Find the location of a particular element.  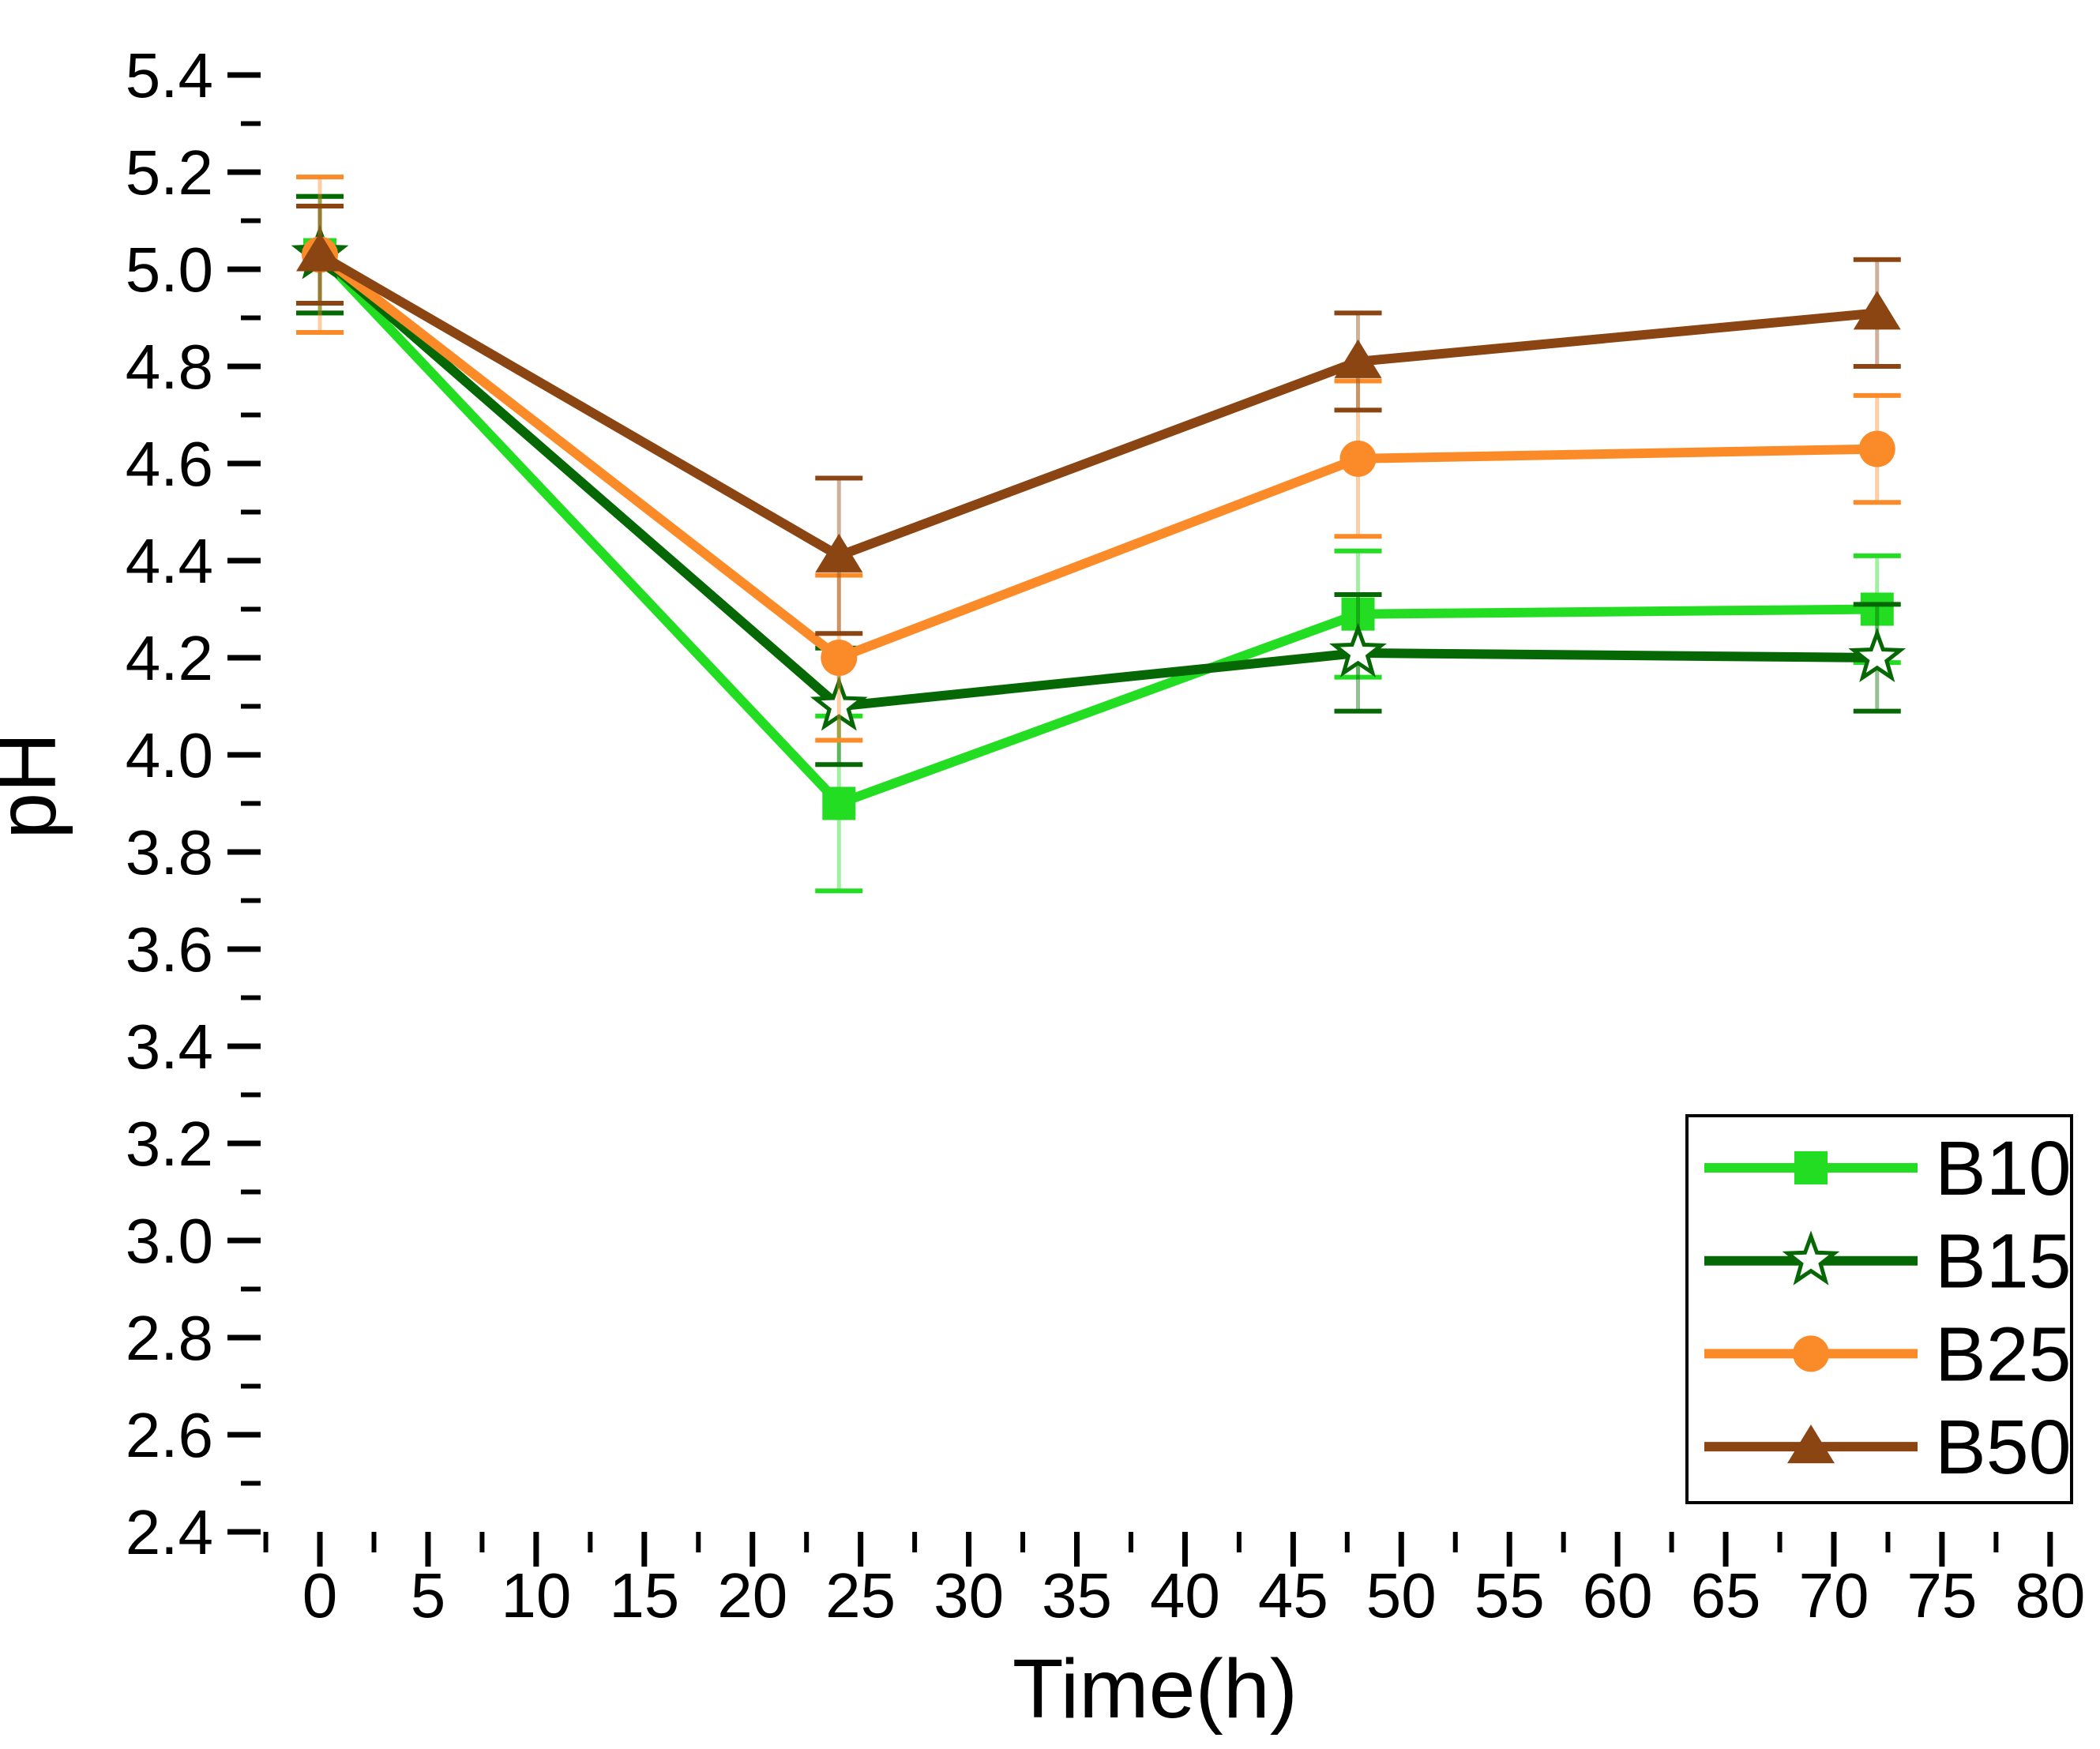

y-tick-label: 3.2 is located at coordinates (169, 1144).